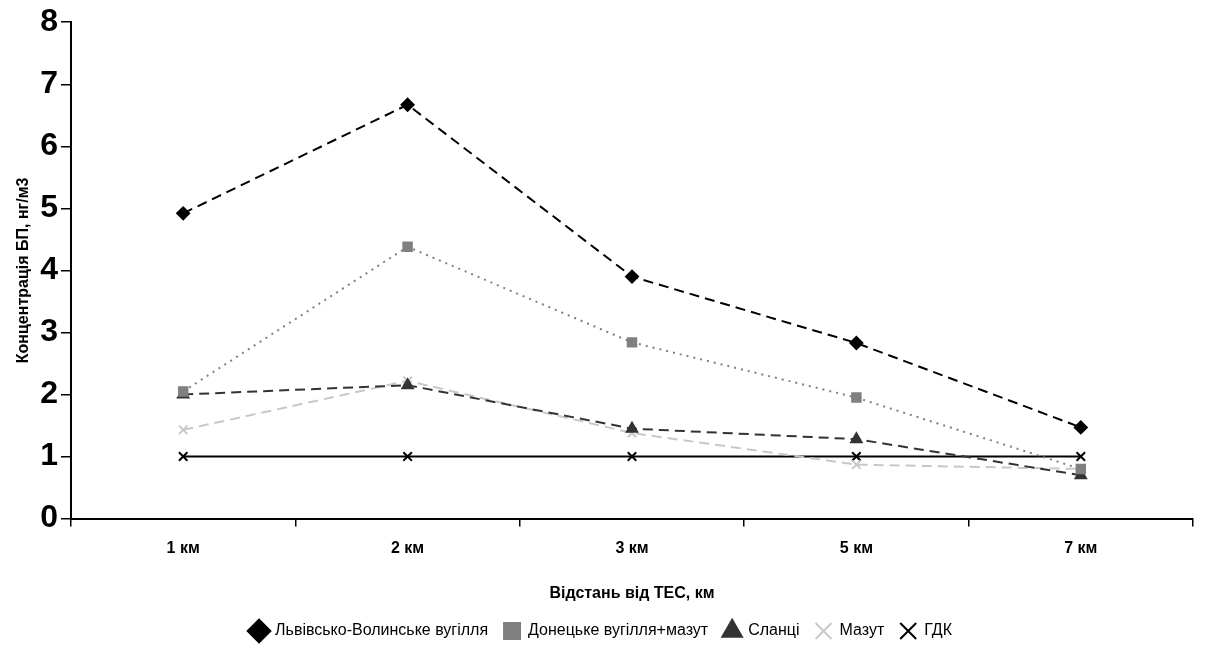  Describe the element at coordinates (49, 20) in the screenshot. I see `y-tick-label: 8` at that location.